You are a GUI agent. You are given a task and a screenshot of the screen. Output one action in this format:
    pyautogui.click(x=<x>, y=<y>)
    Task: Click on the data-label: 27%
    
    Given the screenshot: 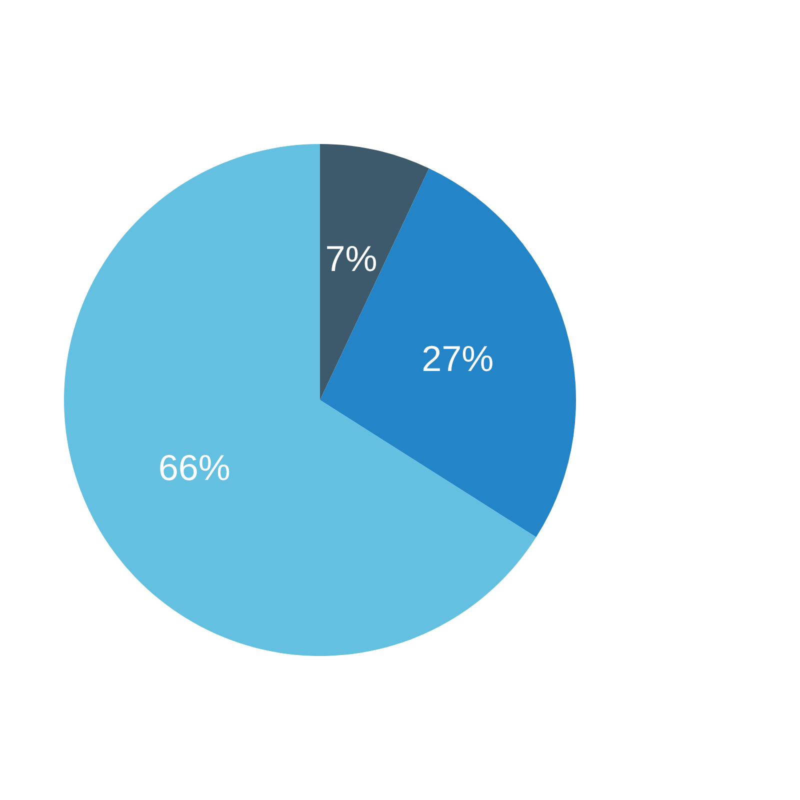 What is the action you would take?
    pyautogui.click(x=458, y=359)
    